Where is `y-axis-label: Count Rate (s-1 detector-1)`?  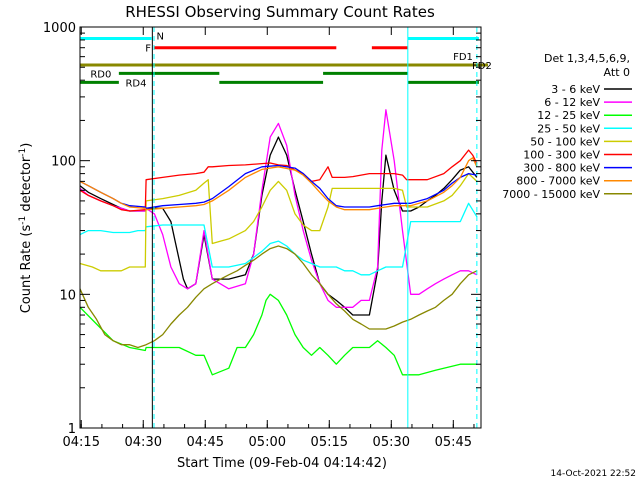
y-axis-label: Count Rate (s-1 detector-1) is located at coordinates (26, 228).